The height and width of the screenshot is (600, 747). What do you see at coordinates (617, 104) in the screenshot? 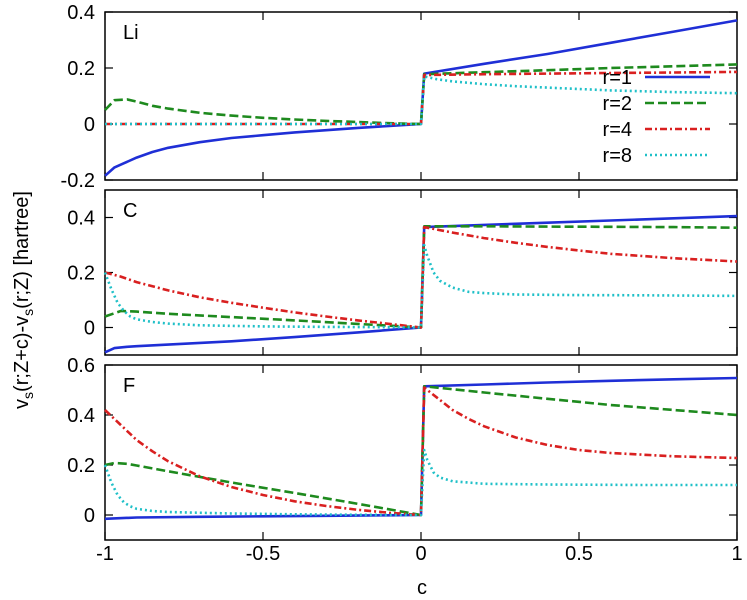
I see `legend-label: r=2` at bounding box center [617, 104].